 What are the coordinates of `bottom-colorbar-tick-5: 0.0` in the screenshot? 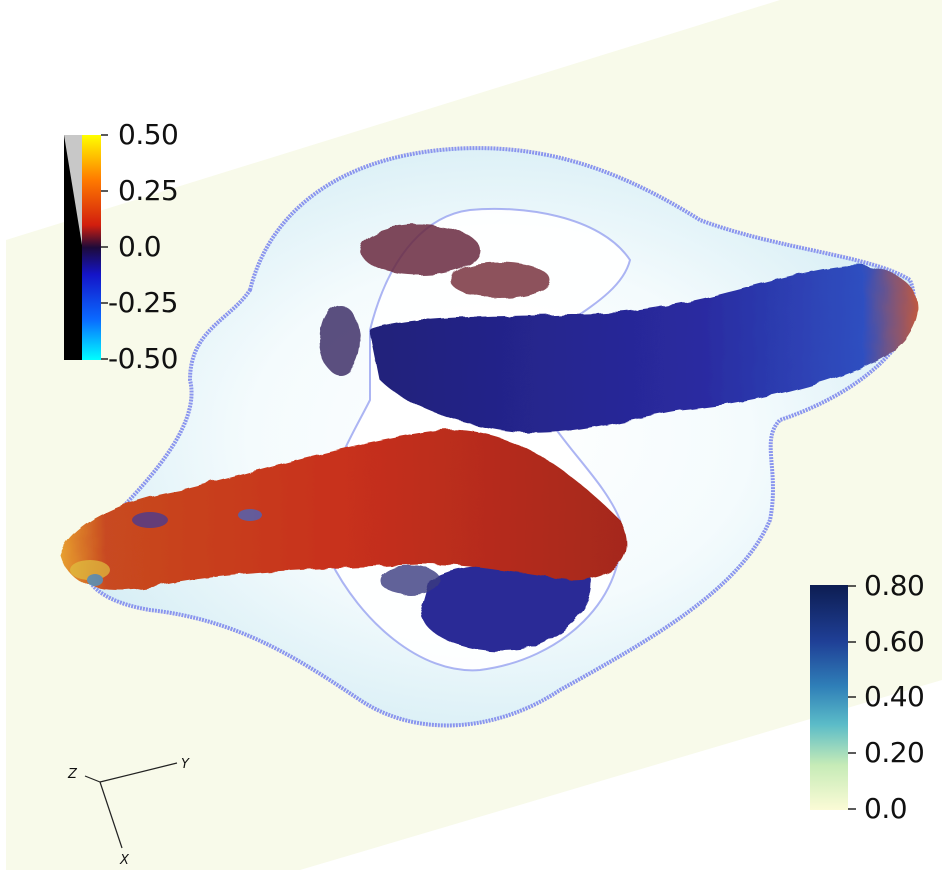 It's located at (886, 808).